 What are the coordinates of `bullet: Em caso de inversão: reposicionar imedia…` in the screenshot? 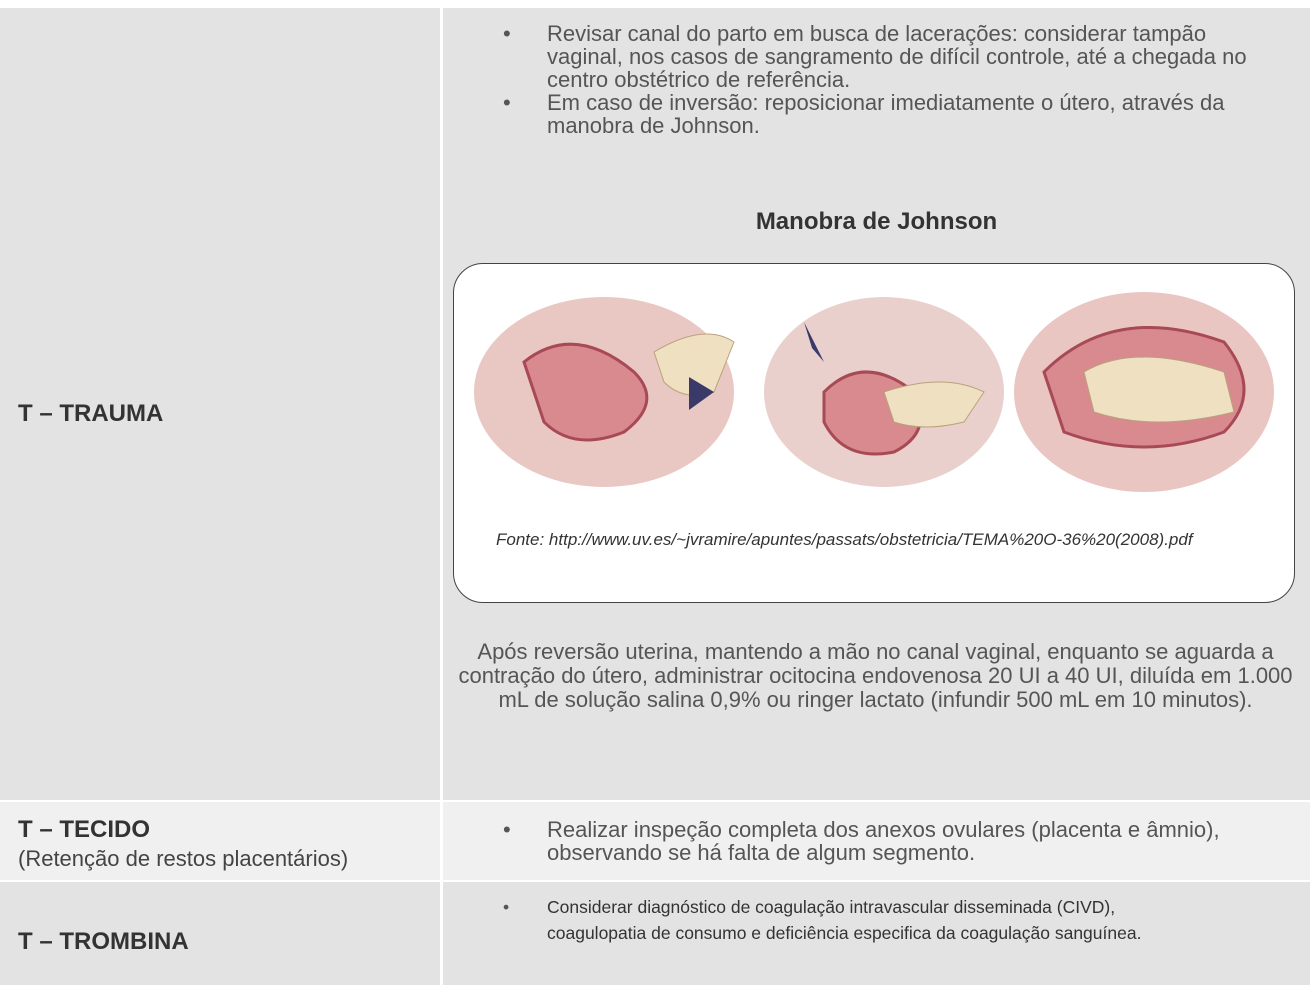 It's located at (853, 114).